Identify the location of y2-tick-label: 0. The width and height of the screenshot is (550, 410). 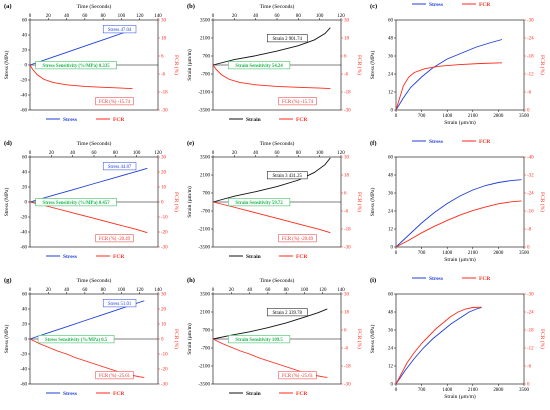
(528, 111).